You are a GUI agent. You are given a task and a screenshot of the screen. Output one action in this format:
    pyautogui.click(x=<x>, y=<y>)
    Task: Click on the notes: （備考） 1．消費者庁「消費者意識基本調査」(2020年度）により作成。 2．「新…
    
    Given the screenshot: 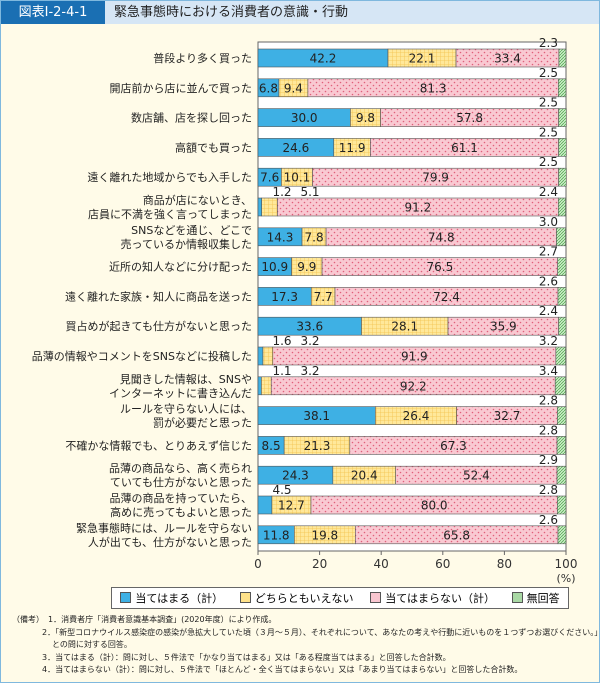 What is the action you would take?
    pyautogui.click(x=306, y=645)
    